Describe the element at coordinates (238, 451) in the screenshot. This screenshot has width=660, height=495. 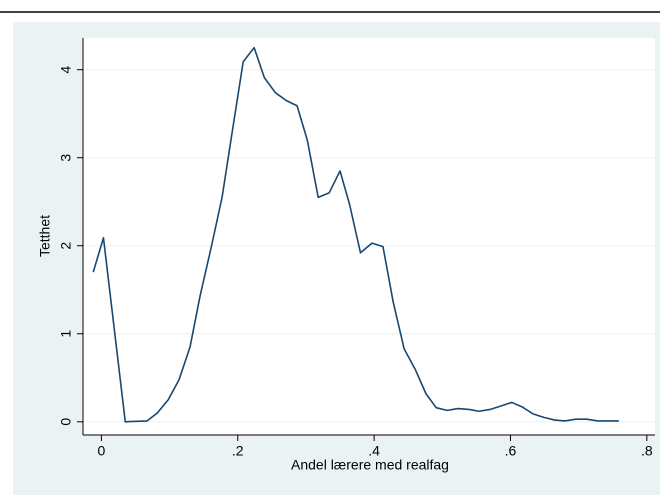
I see `x-tick-label: .2` at that location.